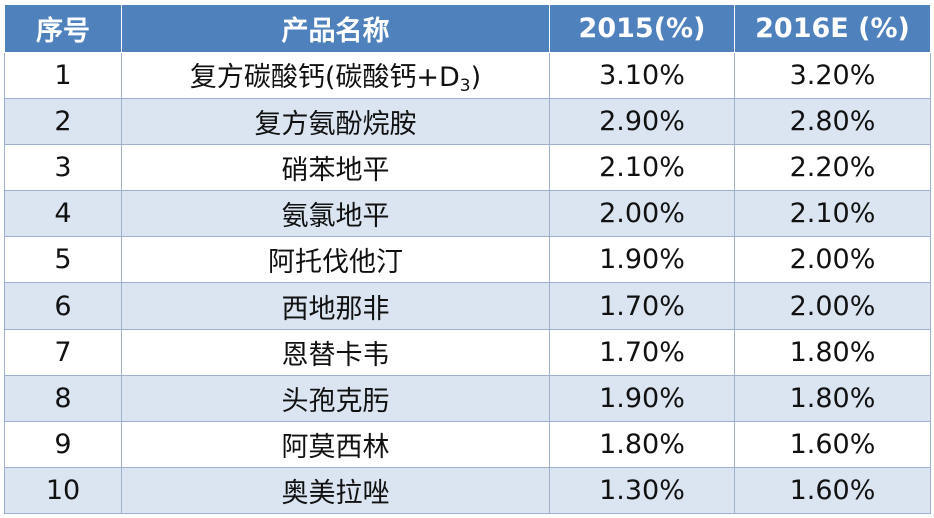 Image resolution: width=934 pixels, height=518 pixels. Describe the element at coordinates (63, 28) in the screenshot. I see `header-index: 序号` at that location.